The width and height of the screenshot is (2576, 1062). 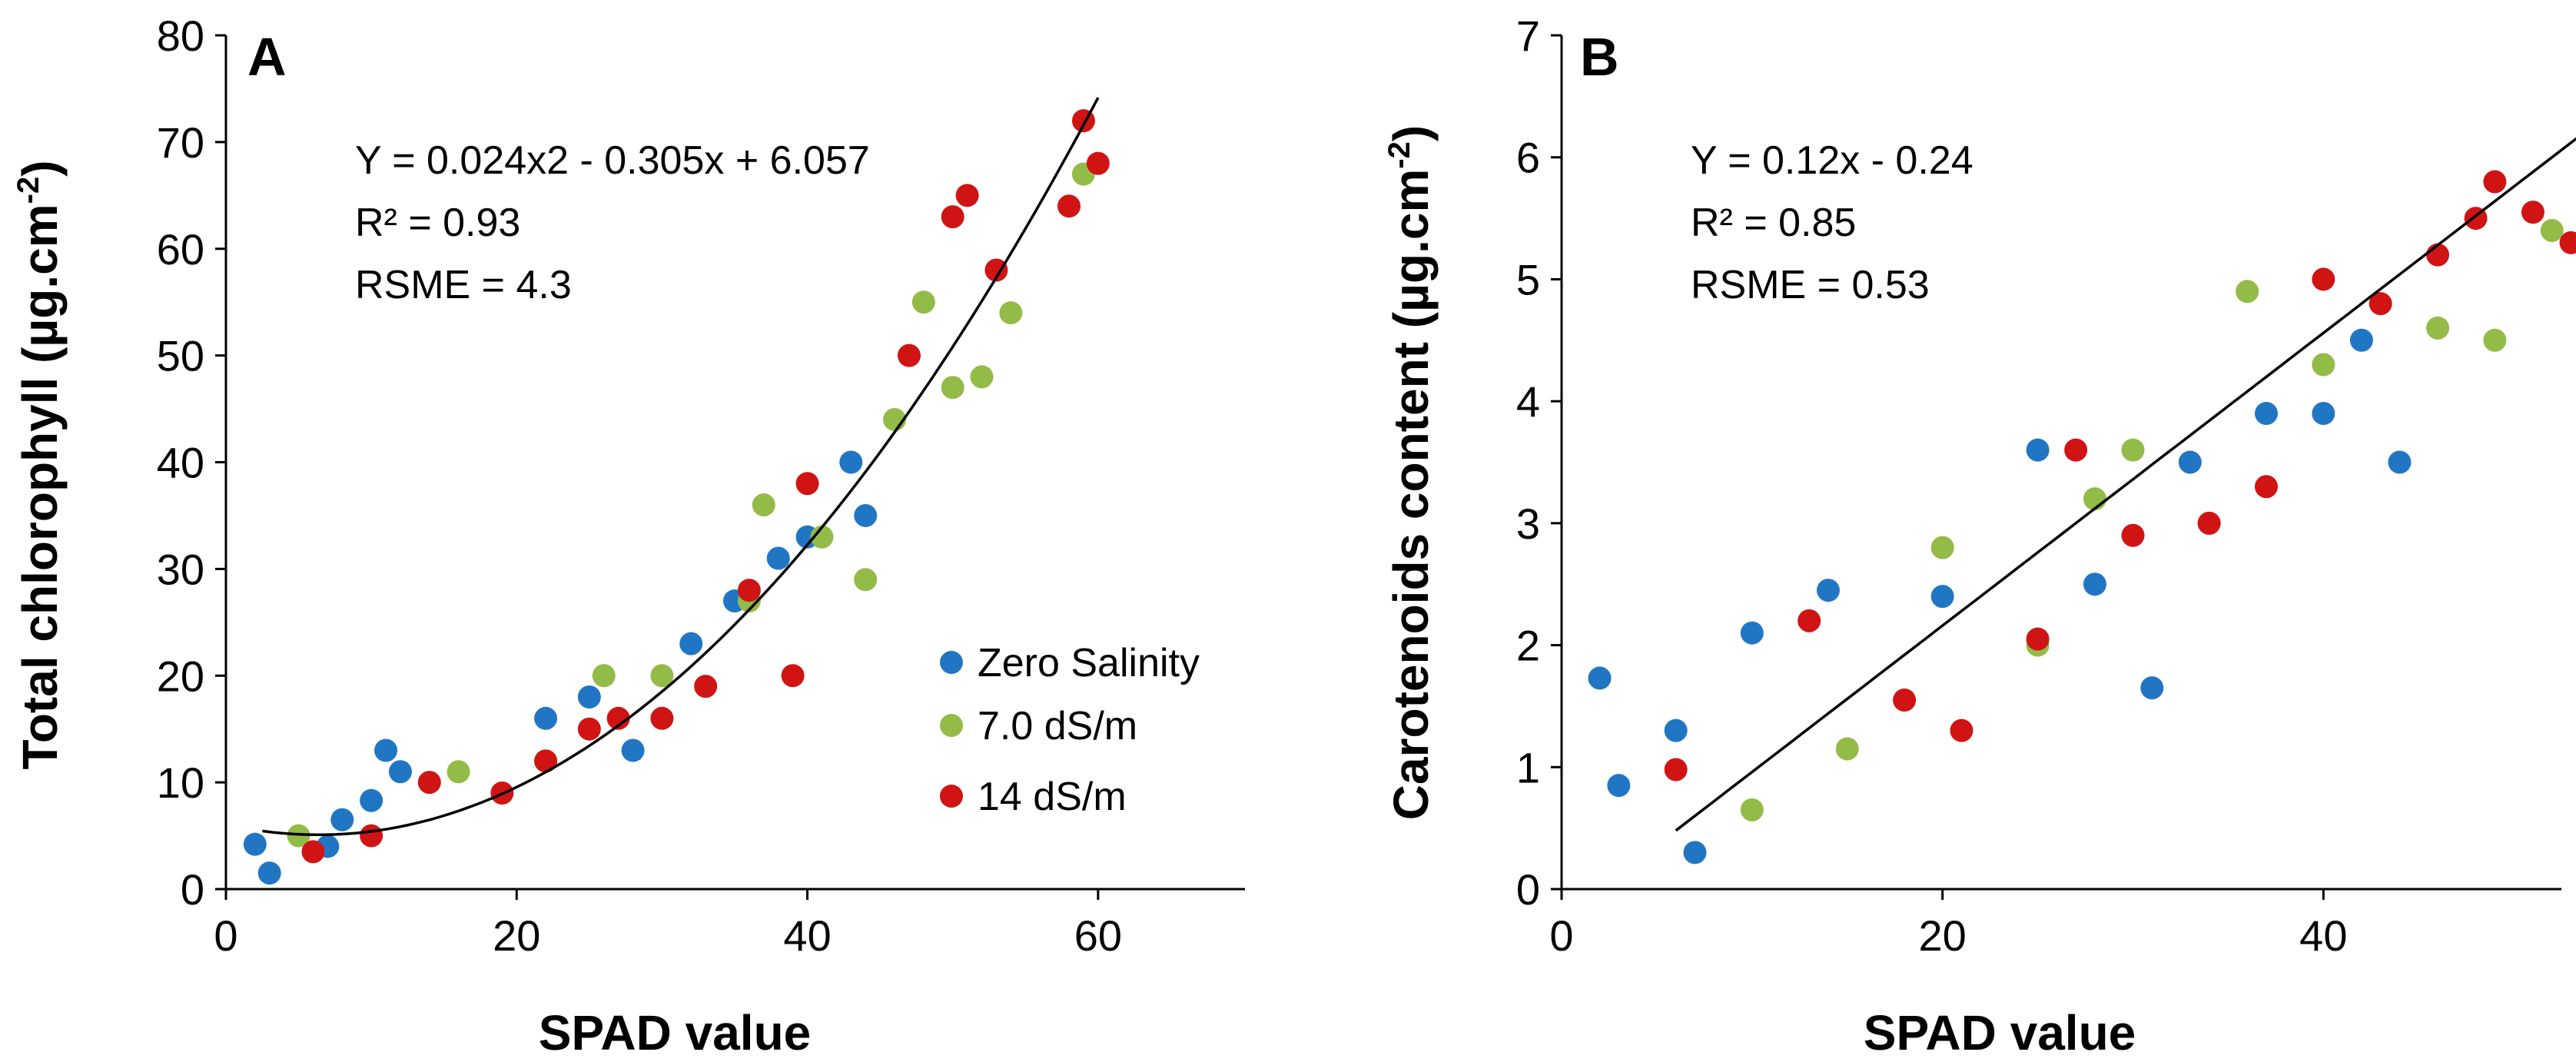 I want to click on panel-b-x-tick-label: 40, so click(x=2323, y=935).